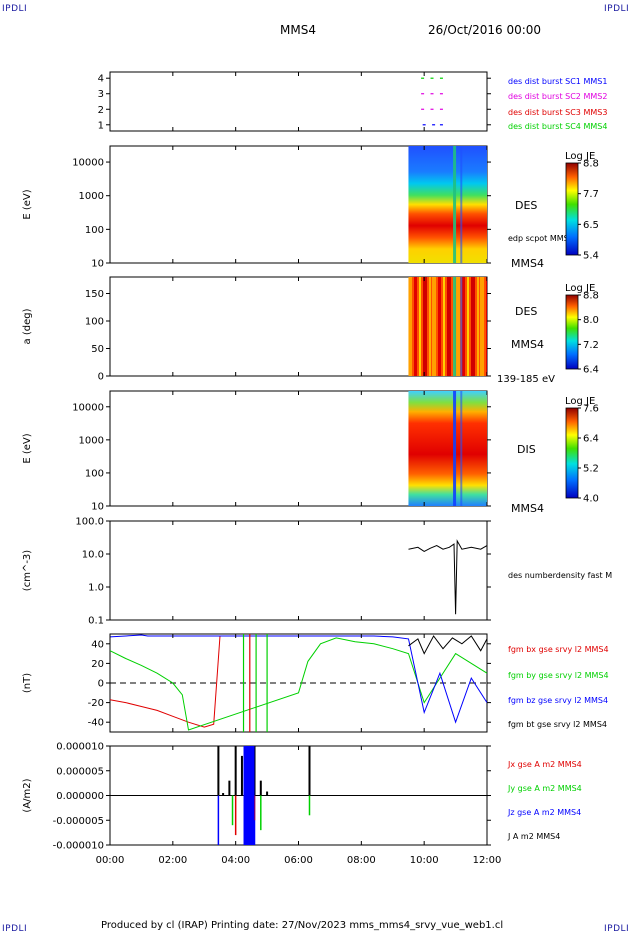 The image size is (630, 934). What do you see at coordinates (15, 929) in the screenshot?
I see `corner-label-bottom-left: IPDLI` at bounding box center [15, 929].